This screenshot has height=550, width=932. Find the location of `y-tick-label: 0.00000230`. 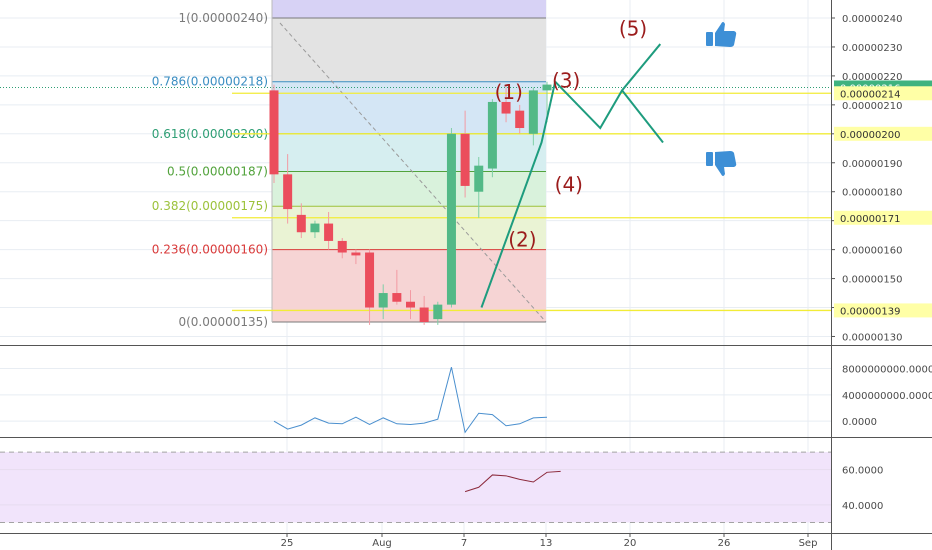

y-tick-label: 0.00000230 is located at coordinates (872, 48).